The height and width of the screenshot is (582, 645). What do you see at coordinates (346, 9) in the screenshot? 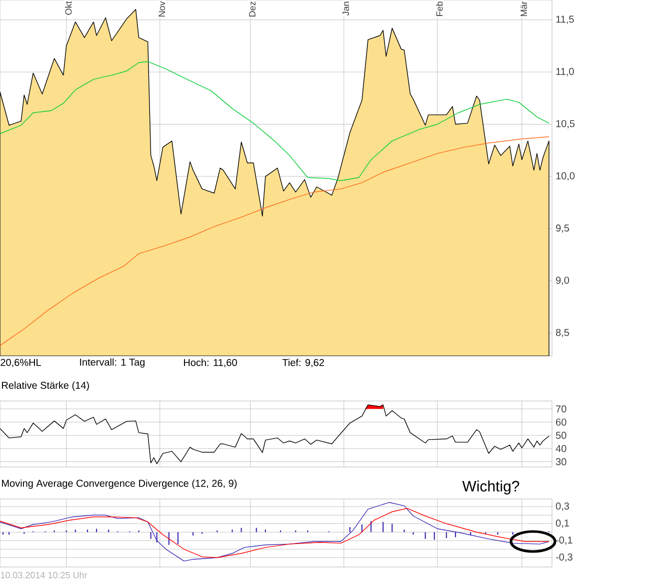
I see `x-tick-label: Jan` at bounding box center [346, 9].